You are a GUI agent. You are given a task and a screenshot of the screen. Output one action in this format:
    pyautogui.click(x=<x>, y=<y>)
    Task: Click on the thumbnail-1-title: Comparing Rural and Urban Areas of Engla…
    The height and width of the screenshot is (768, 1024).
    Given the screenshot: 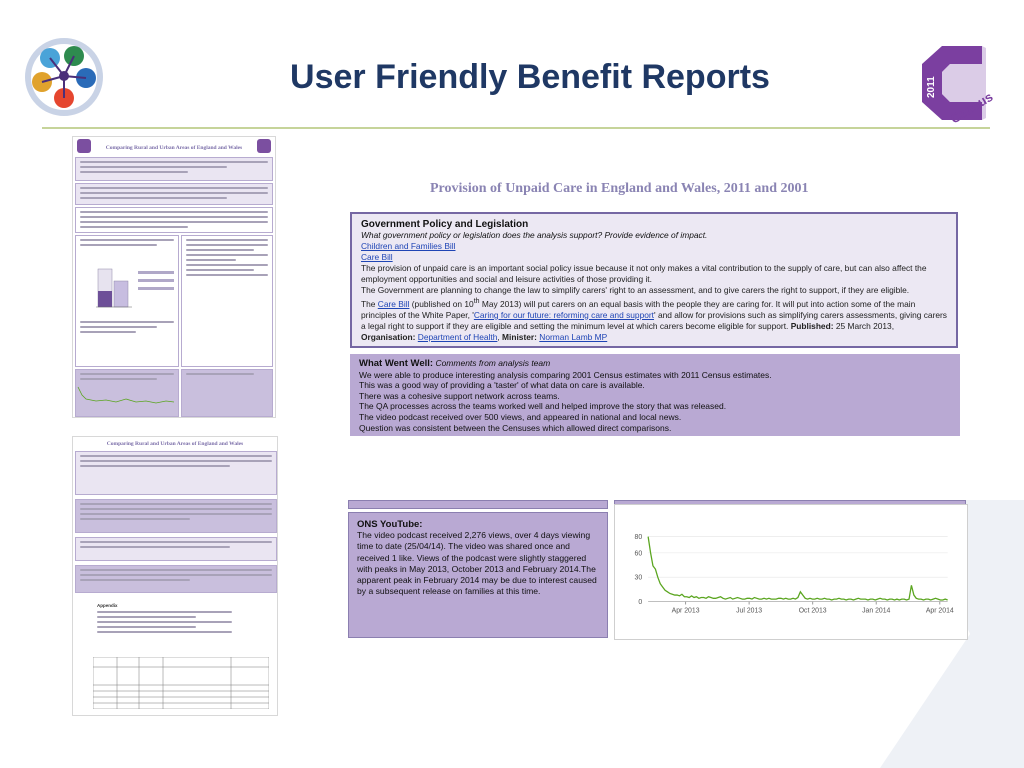 What is the action you would take?
    pyautogui.click(x=174, y=148)
    